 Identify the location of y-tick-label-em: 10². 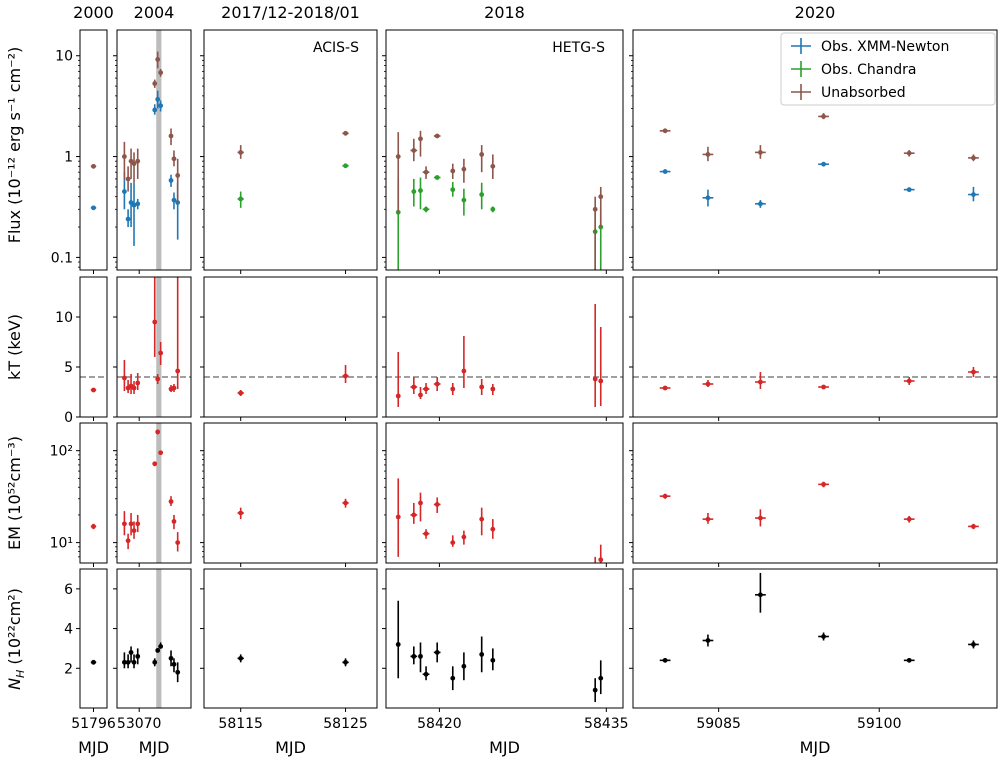
(61, 452).